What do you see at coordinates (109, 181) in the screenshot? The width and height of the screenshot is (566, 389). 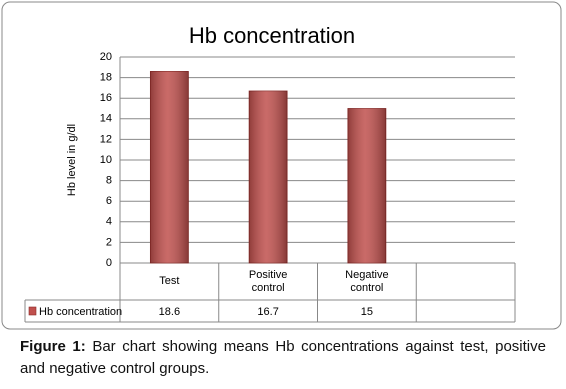 I see `y-tick-label: 8` at bounding box center [109, 181].